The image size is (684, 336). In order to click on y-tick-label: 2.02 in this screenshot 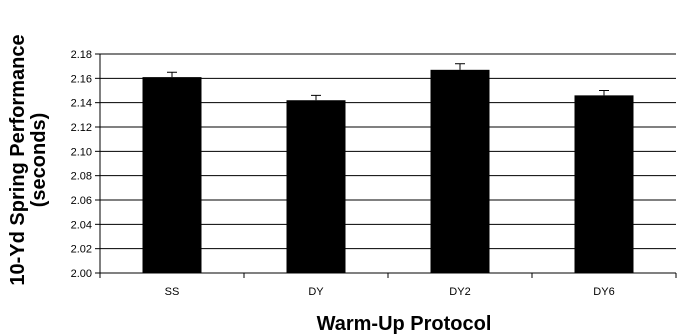, I will do `click(81, 250)`.